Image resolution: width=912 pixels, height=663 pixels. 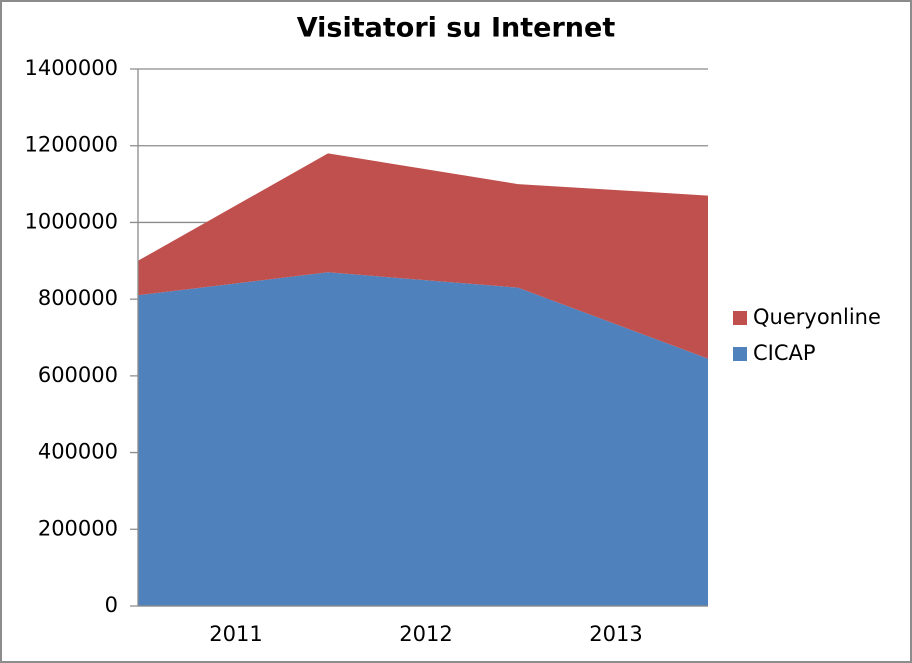 I want to click on y-tick-label: 1400000, so click(x=71, y=68).